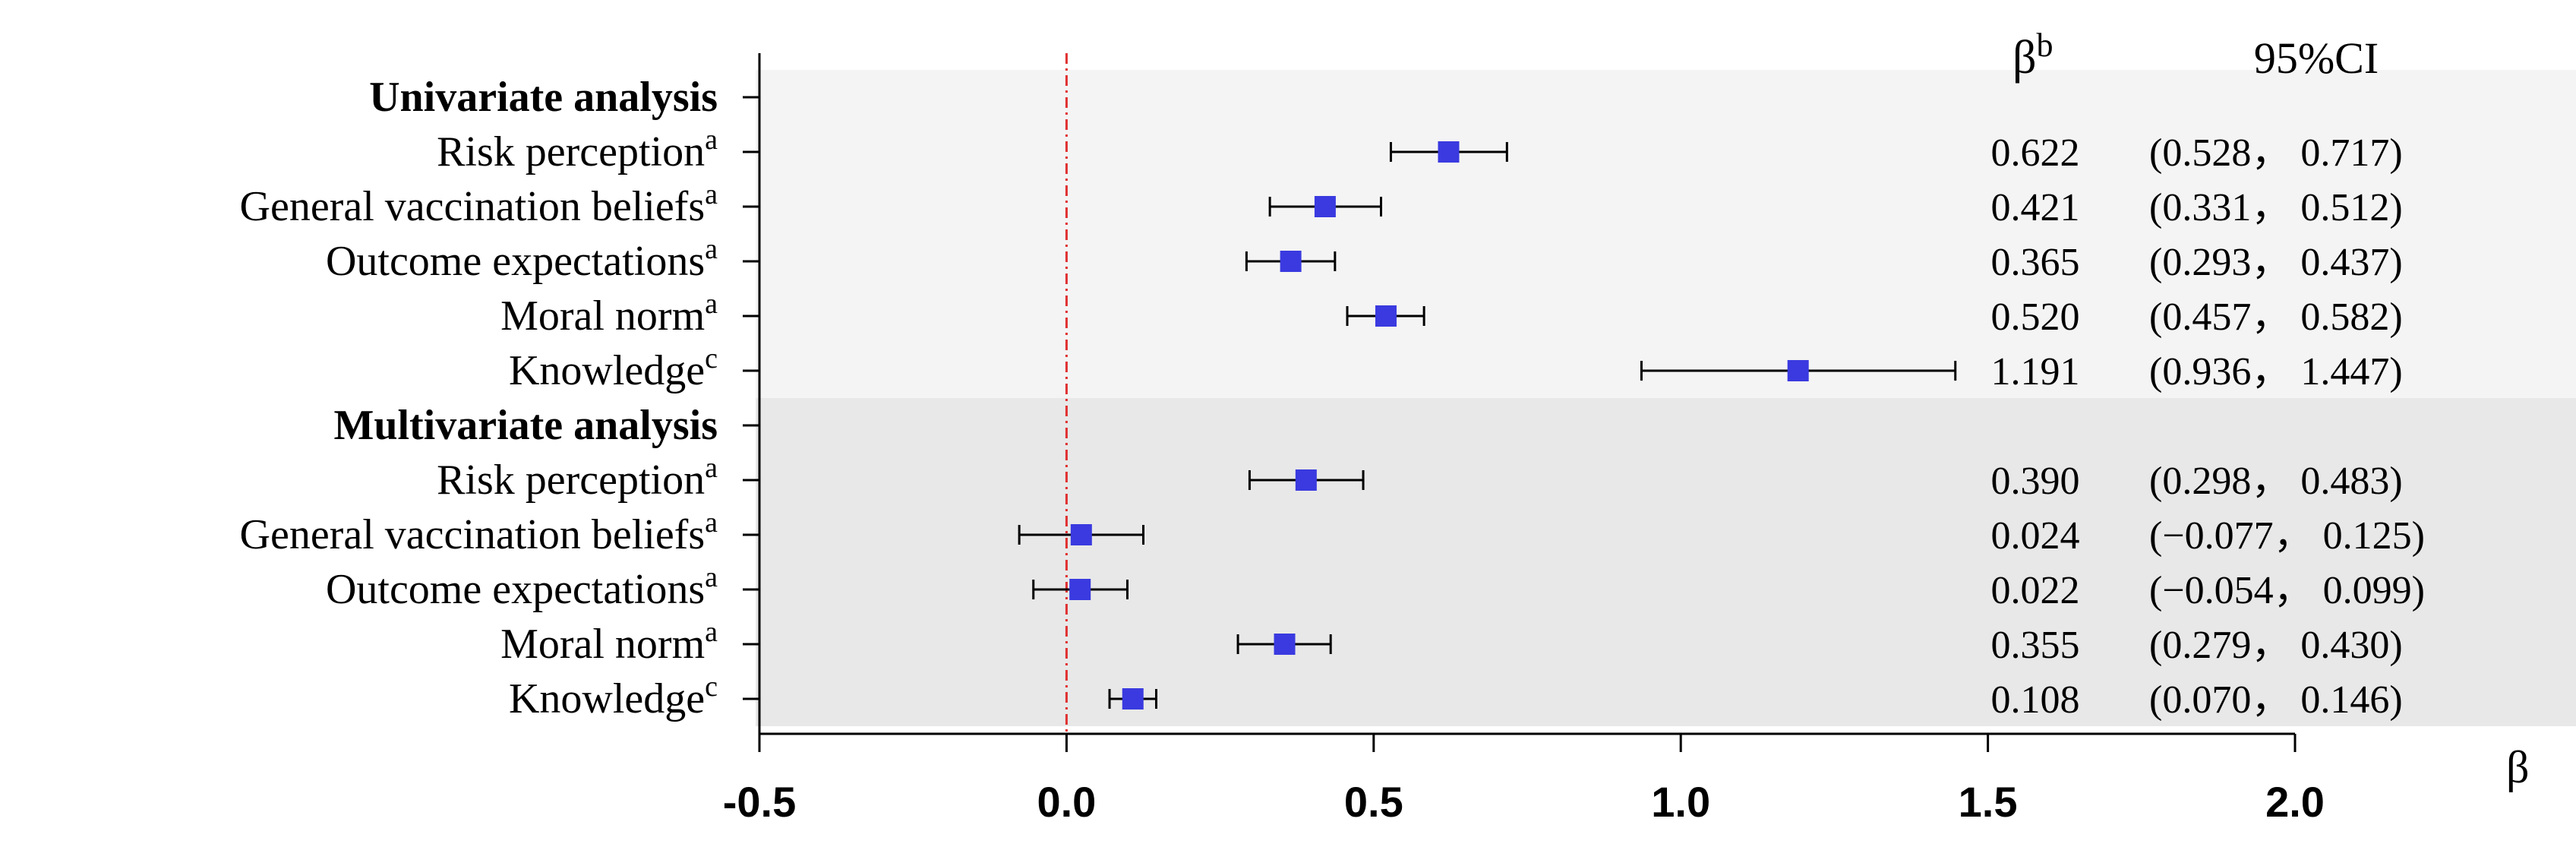 The height and width of the screenshot is (847, 2576). I want to click on forest-row: Risk perceptiona 0.390 (0.298， 0.483), so click(1420, 478).